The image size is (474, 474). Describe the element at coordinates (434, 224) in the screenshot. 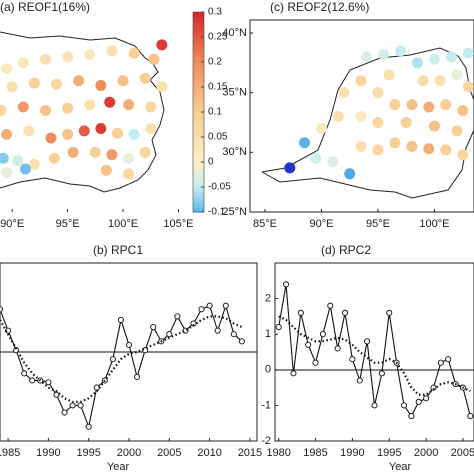

I see `x-tick-label: 100°E` at that location.